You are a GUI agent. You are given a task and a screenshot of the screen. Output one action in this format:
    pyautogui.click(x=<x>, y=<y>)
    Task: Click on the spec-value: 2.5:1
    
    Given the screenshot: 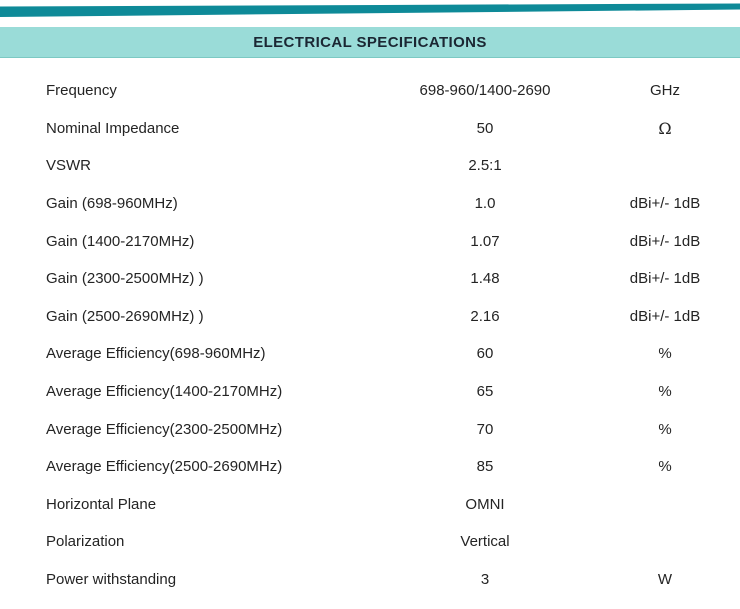 What is the action you would take?
    pyautogui.click(x=485, y=166)
    